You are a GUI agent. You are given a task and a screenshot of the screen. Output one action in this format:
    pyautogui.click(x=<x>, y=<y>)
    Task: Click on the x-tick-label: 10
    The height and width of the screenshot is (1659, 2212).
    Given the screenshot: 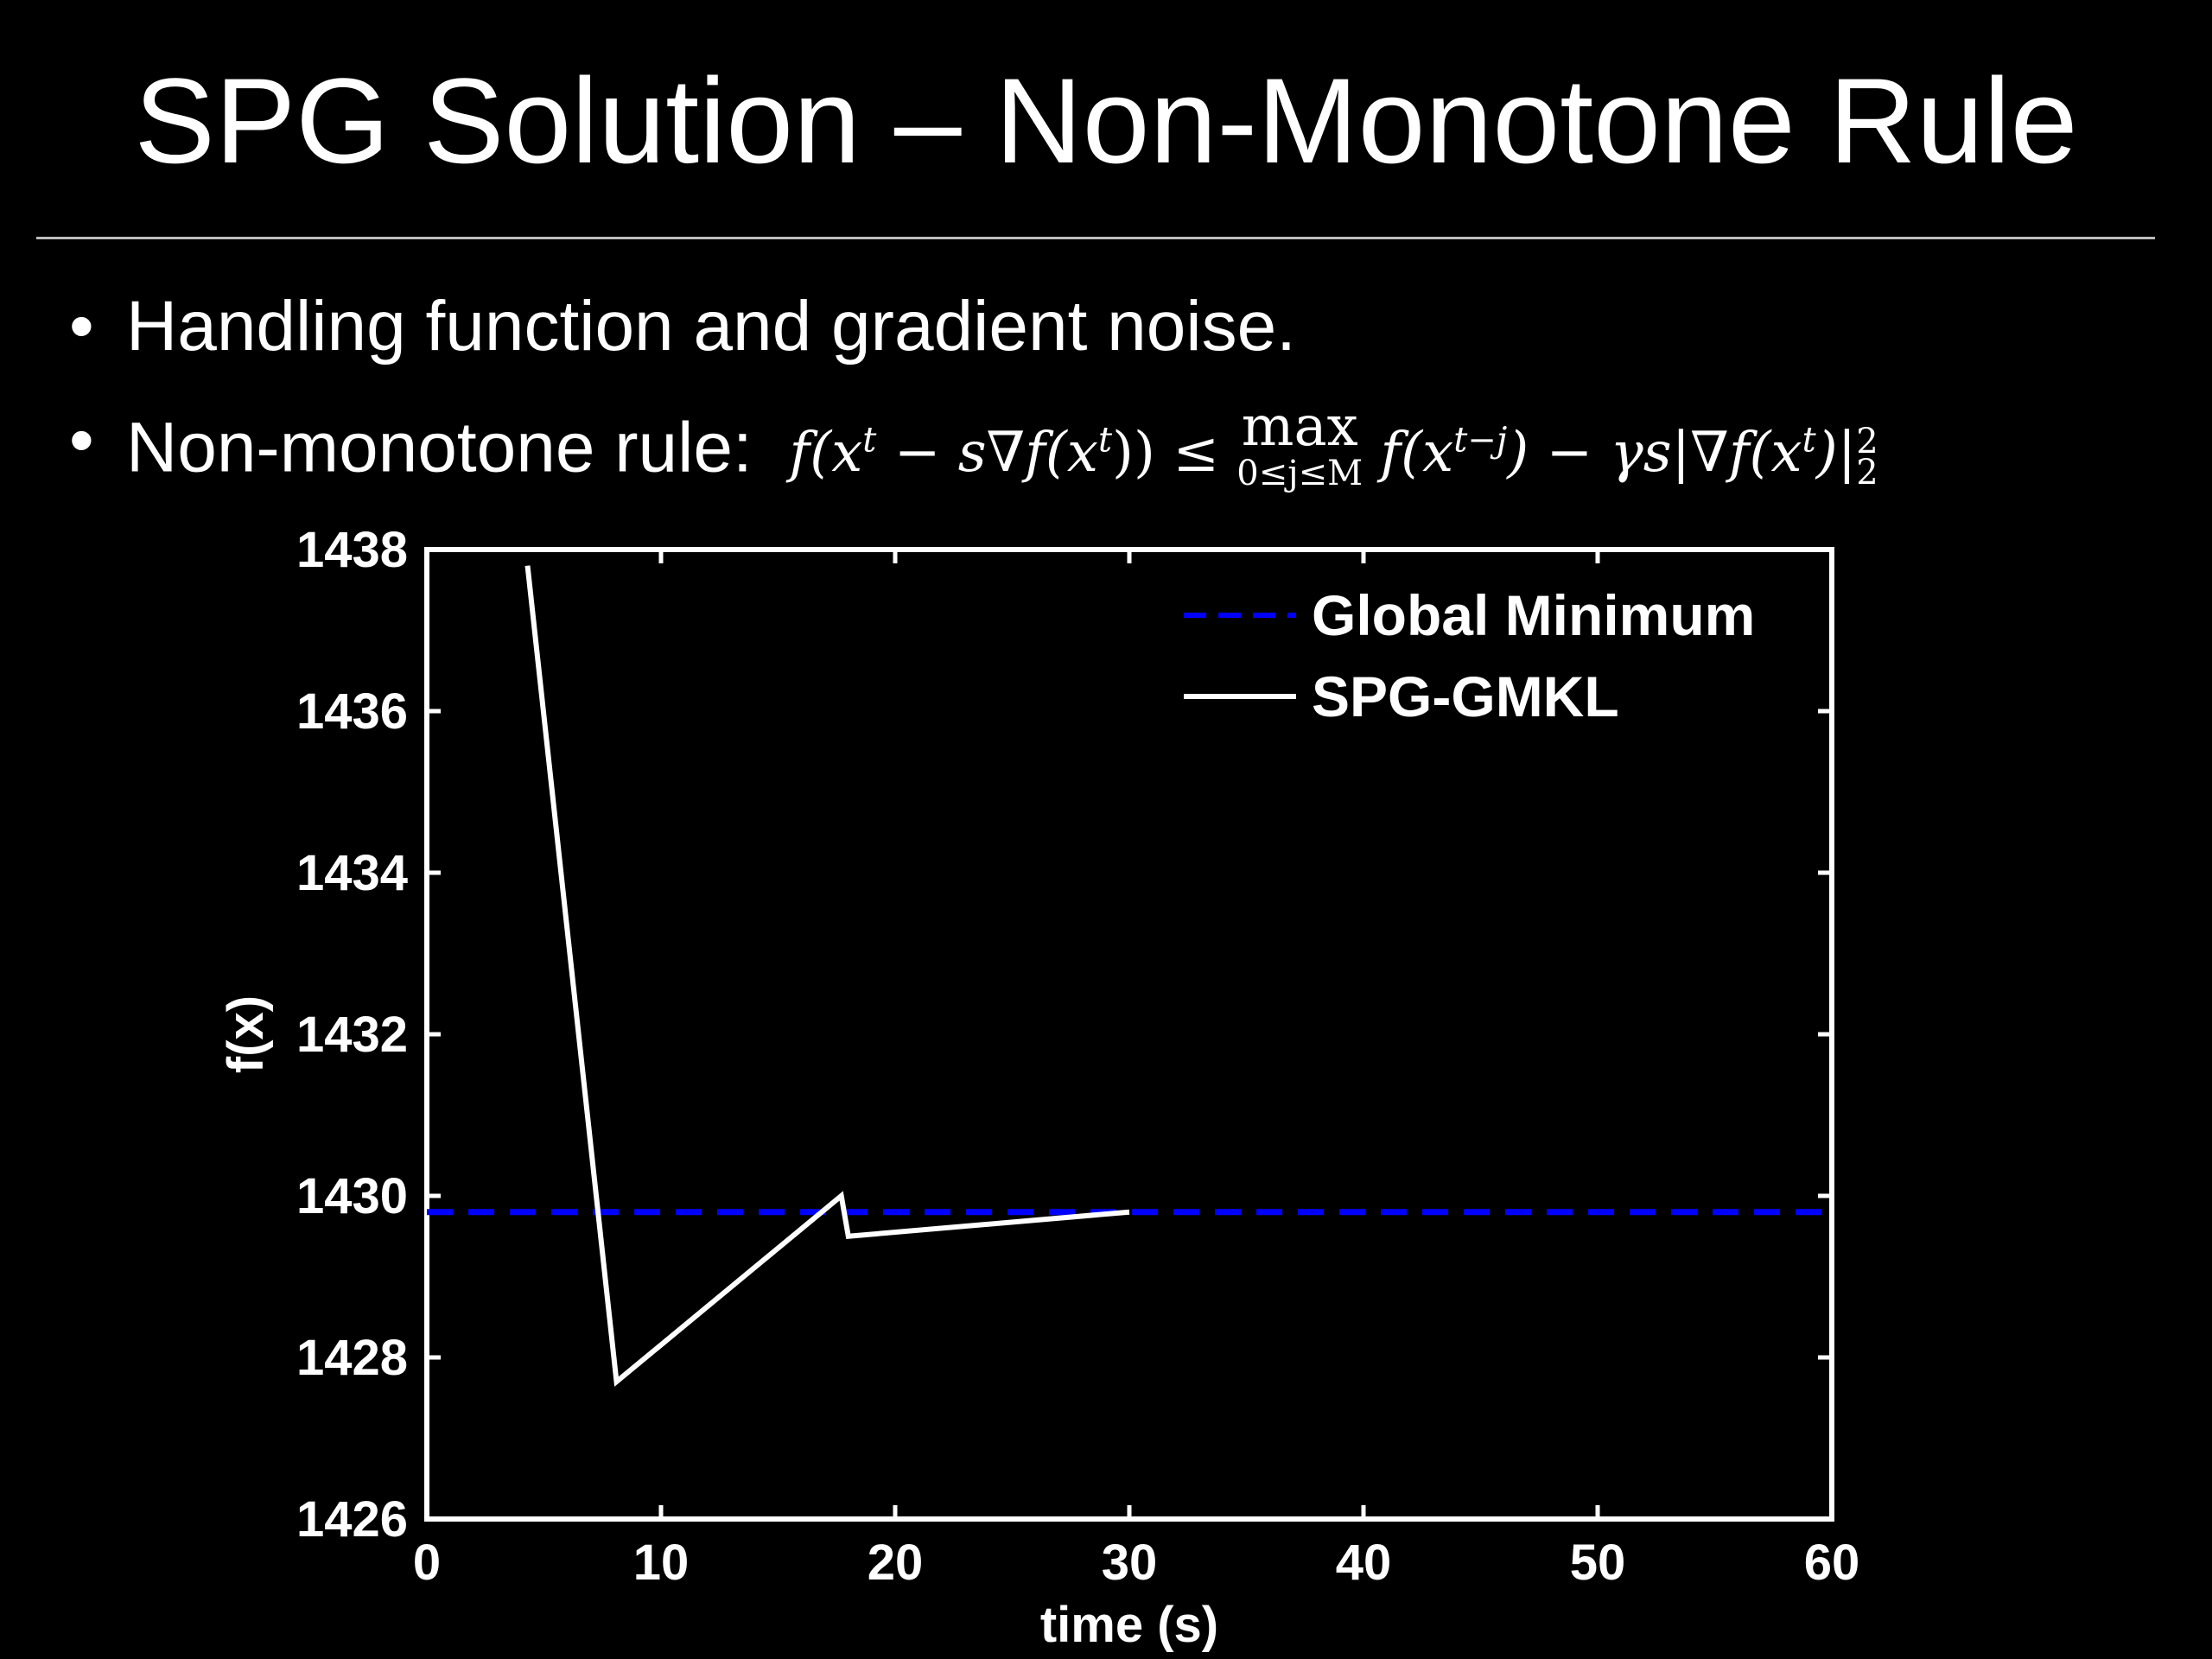 What is the action you would take?
    pyautogui.click(x=661, y=1563)
    